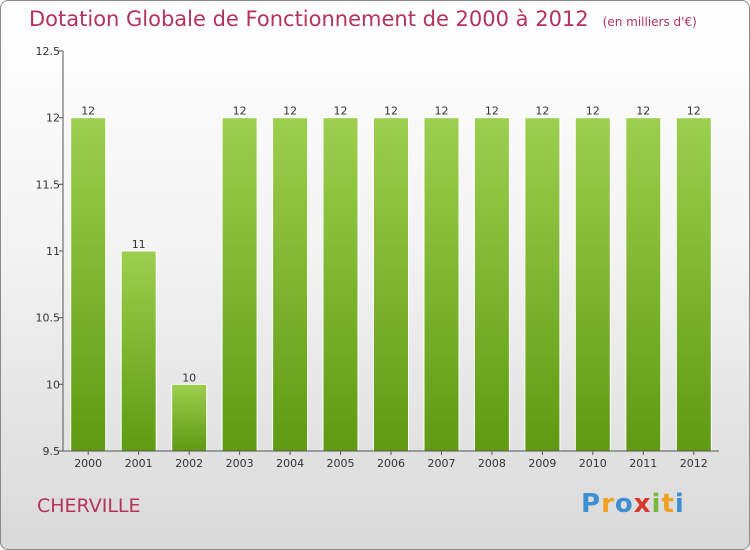 The width and height of the screenshot is (750, 550). I want to click on data-label-2003: 12, so click(240, 111).